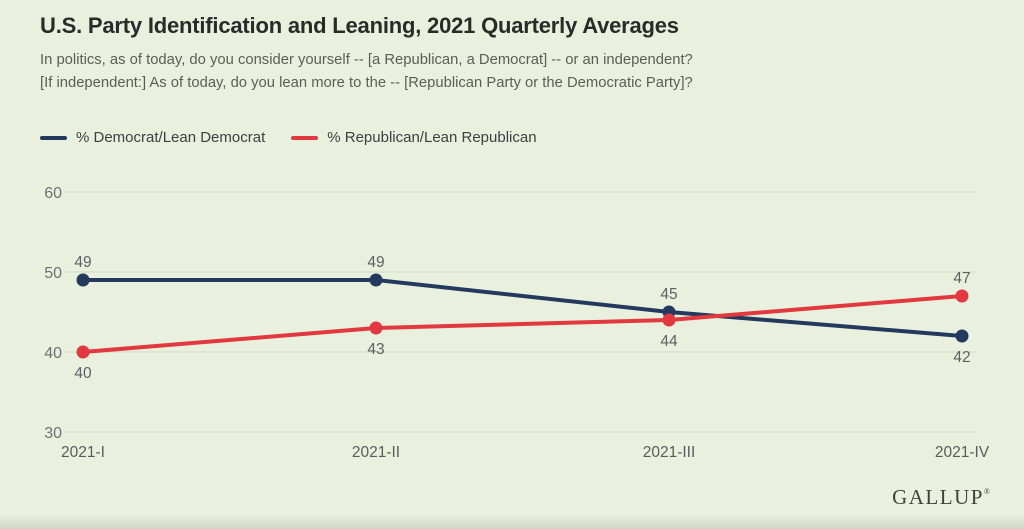 The width and height of the screenshot is (1024, 529). I want to click on value-label-1-3: 47, so click(961, 278).